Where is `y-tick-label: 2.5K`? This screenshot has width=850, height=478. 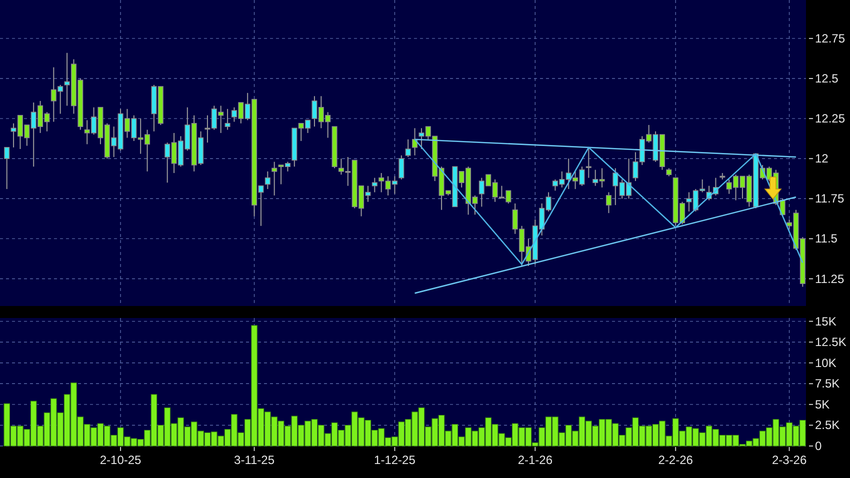 y-tick-label: 2.5K is located at coordinates (827, 425).